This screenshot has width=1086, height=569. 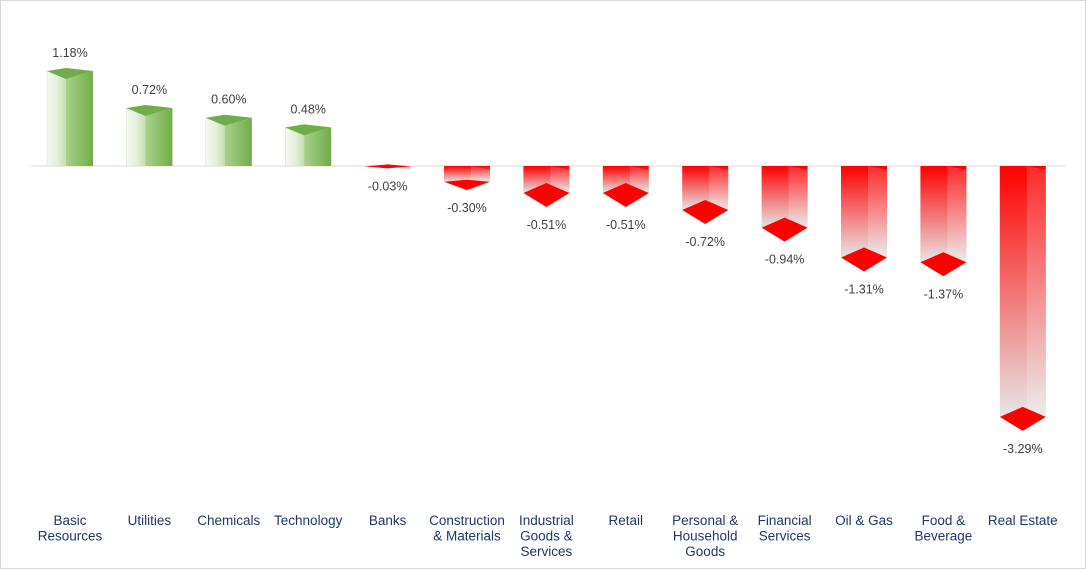 I want to click on category-label-12: Real Estate, so click(x=1023, y=520).